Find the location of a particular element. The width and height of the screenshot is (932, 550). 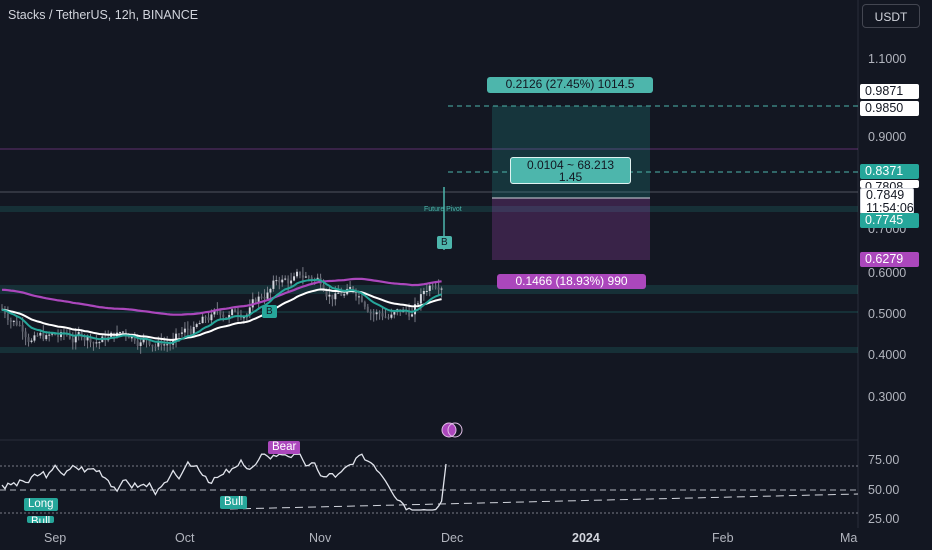

position-center-label: 0.0104 ~ 68.213 1.45 is located at coordinates (570, 170).